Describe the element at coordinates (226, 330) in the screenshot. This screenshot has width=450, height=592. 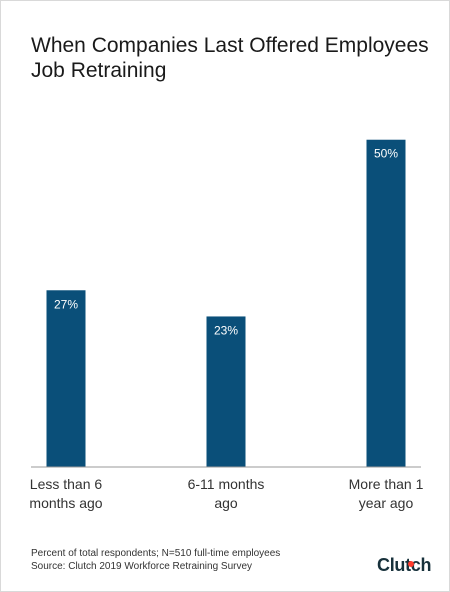
I see `bar-value-label-2: 23%` at that location.